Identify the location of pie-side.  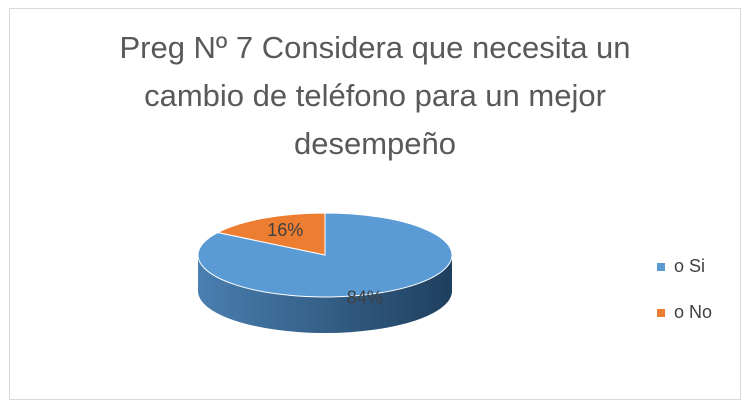
(325, 294).